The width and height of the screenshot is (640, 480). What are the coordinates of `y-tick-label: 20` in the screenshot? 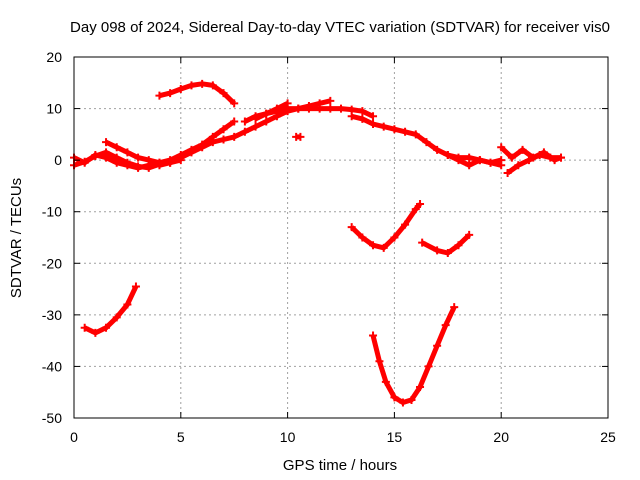 It's located at (54, 57).